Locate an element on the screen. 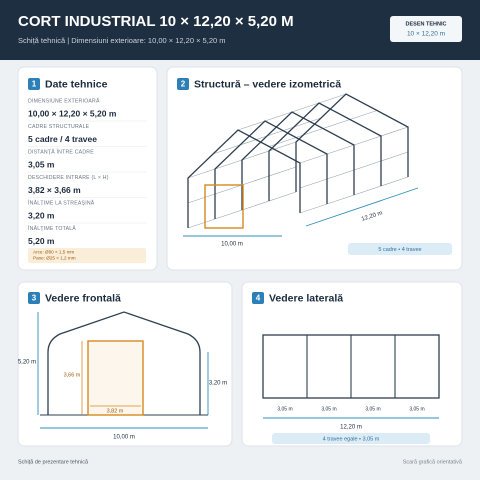 This screenshot has height=480, width=480. note-box is located at coordinates (87, 255).